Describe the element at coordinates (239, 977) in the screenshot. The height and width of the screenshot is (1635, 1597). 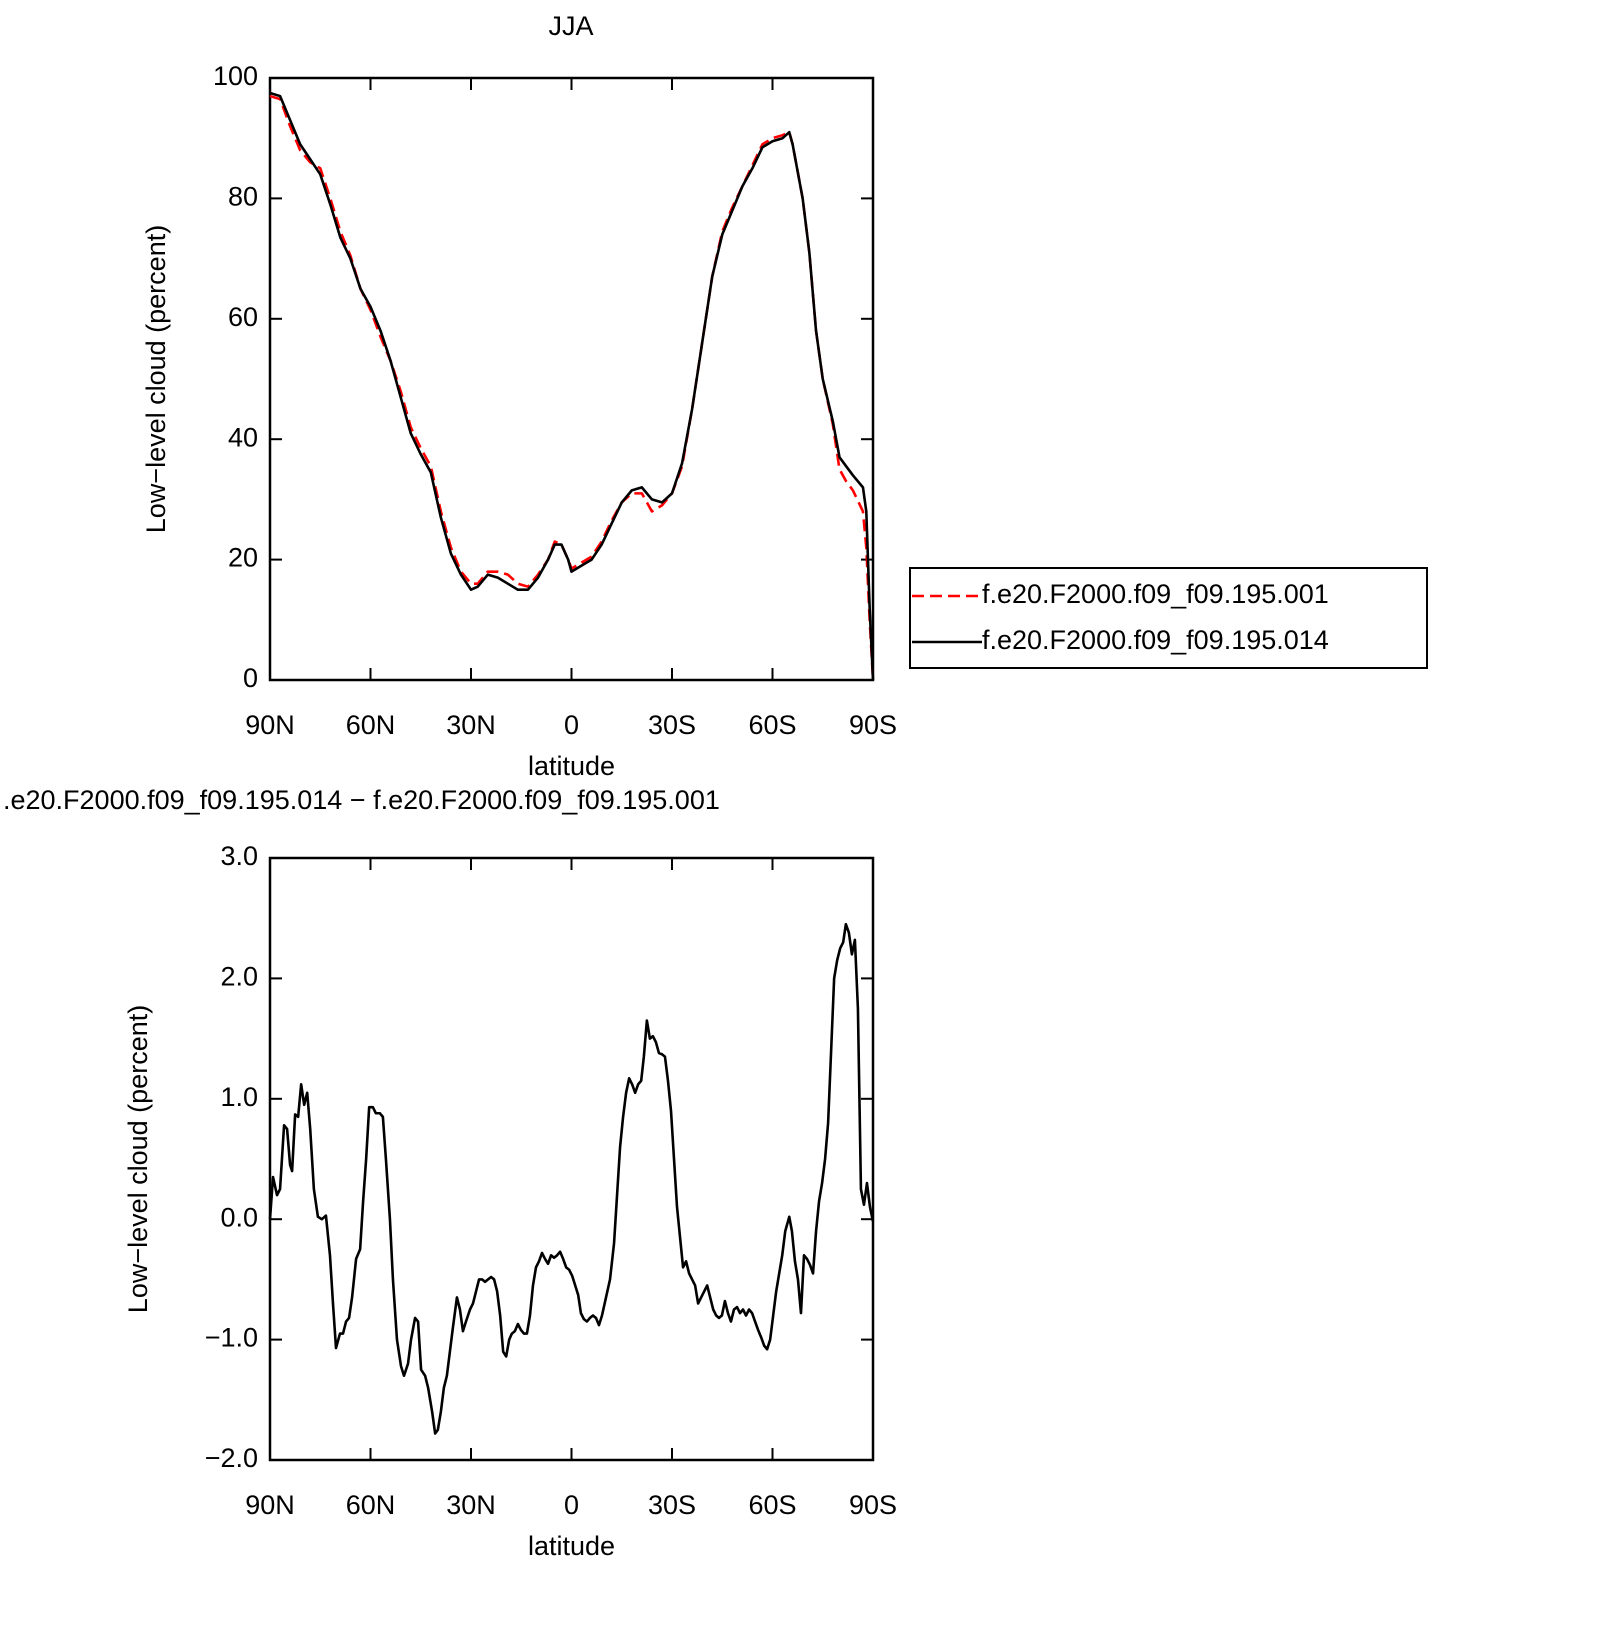
I see `y-tick-label: 2.0` at that location.